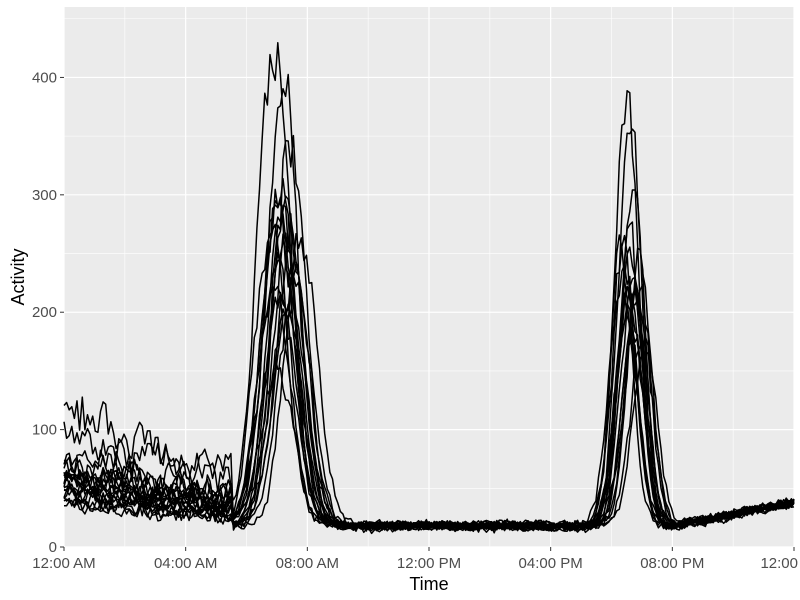  I want to click on y-tick-label: 200, so click(44, 312).